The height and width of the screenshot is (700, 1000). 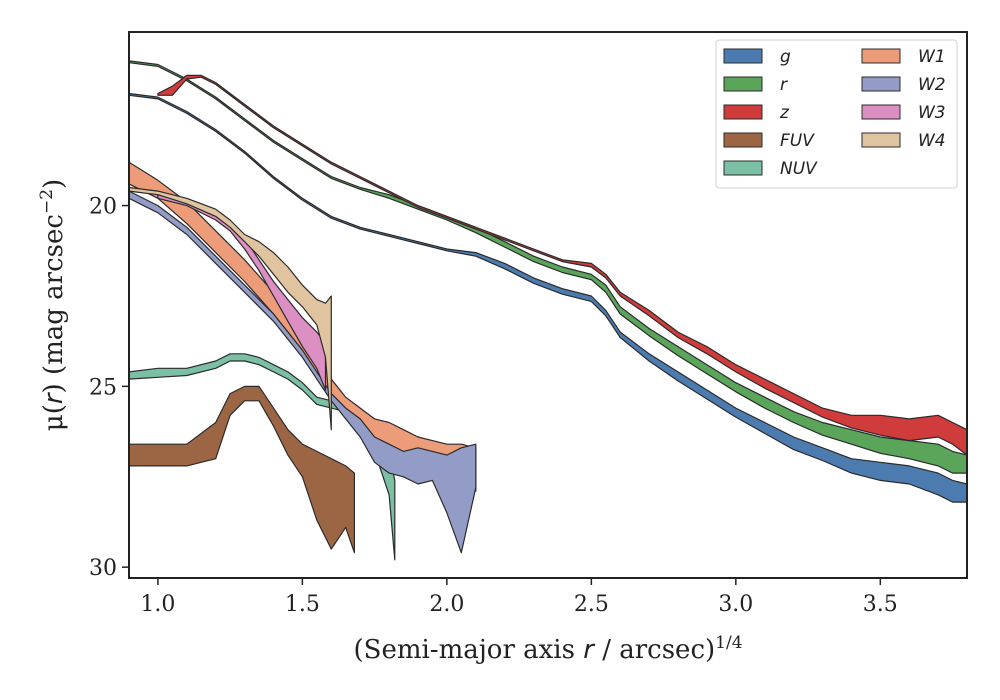 What do you see at coordinates (519, 597) in the screenshot?
I see `x-axis: 1.0 1.5 2.0 2.5 3.0 3.5` at bounding box center [519, 597].